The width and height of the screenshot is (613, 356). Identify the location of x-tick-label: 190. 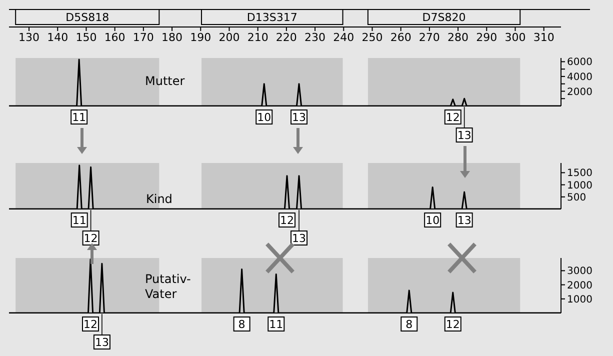
(201, 37).